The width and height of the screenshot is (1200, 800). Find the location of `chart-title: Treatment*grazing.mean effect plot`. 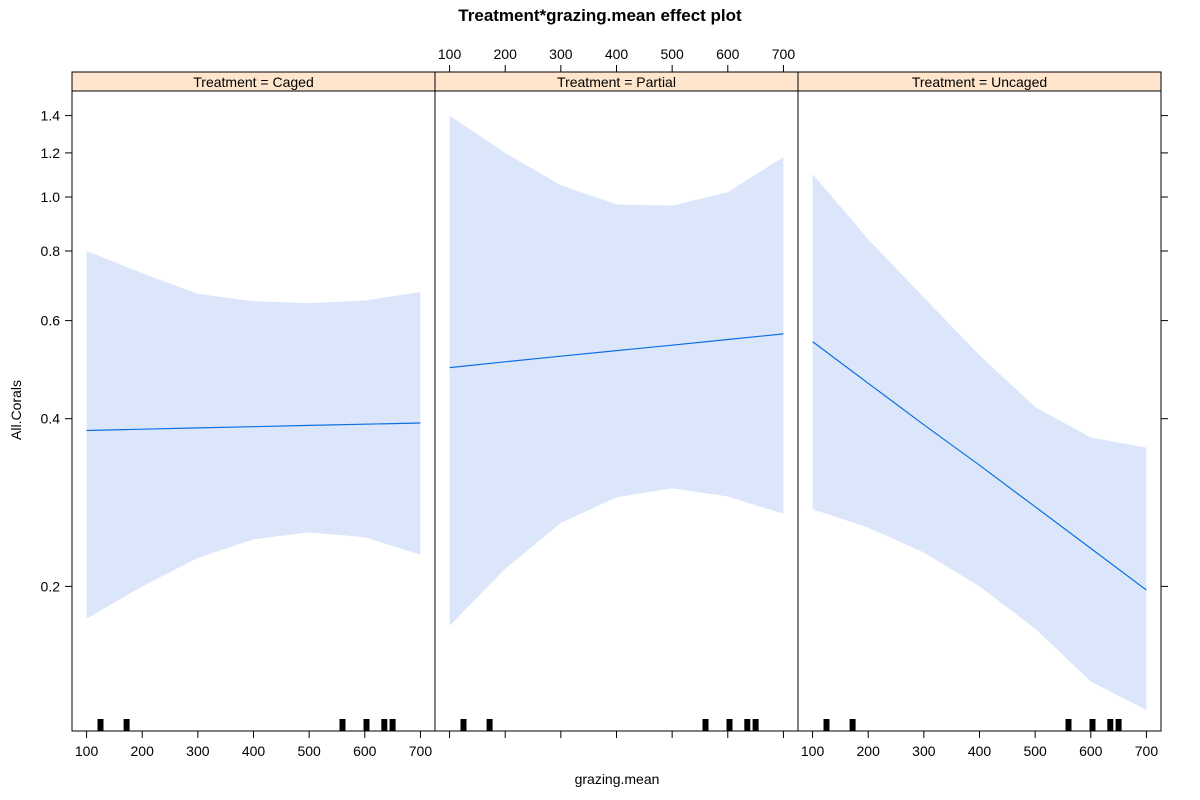

chart-title: Treatment*grazing.mean effect plot is located at coordinates (600, 15).